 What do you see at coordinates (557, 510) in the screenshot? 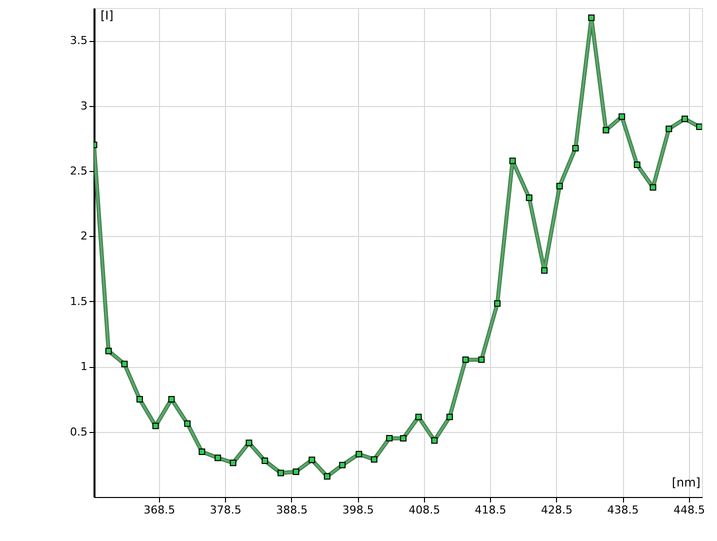
I see `x-tick-label: 428.5` at bounding box center [557, 510].